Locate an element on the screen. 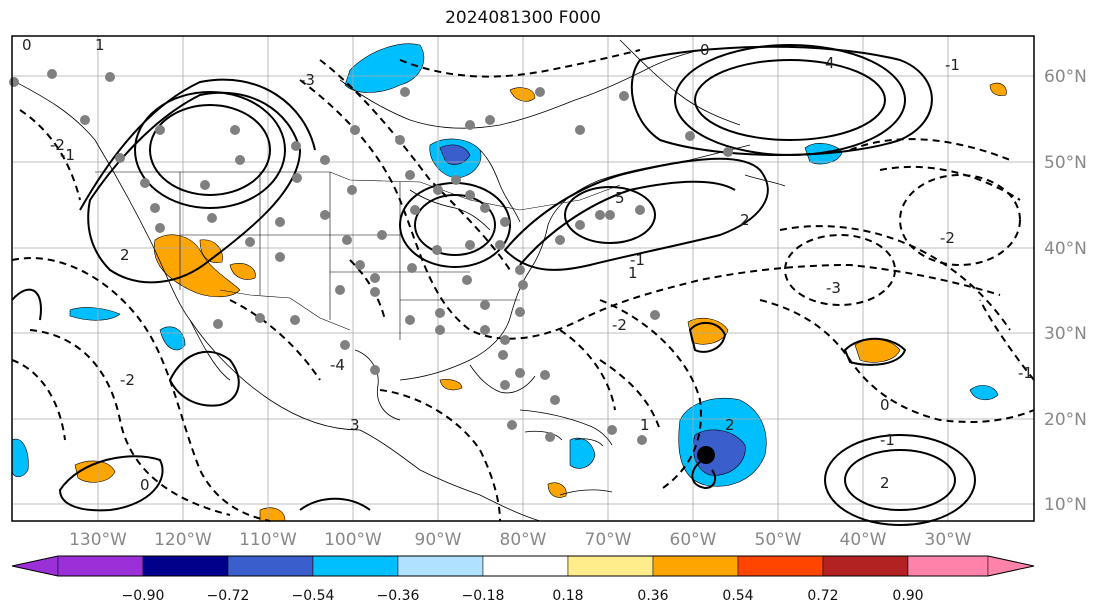 This screenshot has width=1105, height=615. colorbar is located at coordinates (523, 566).